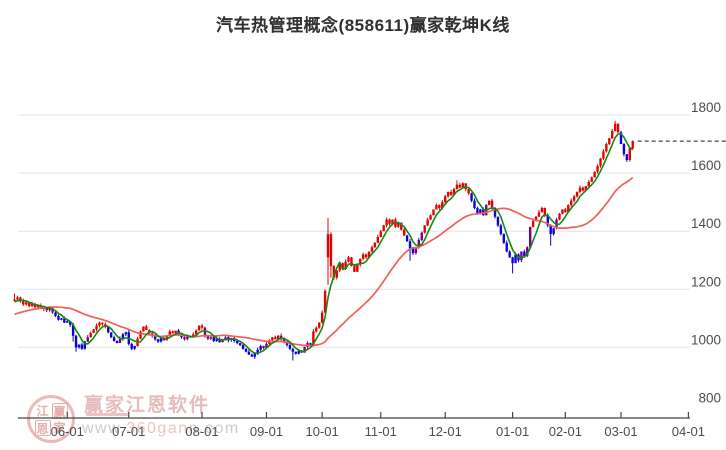 Image resolution: width=726 pixels, height=450 pixels. What do you see at coordinates (706, 107) in the screenshot?
I see `y-axis-label: 1800` at bounding box center [706, 107].